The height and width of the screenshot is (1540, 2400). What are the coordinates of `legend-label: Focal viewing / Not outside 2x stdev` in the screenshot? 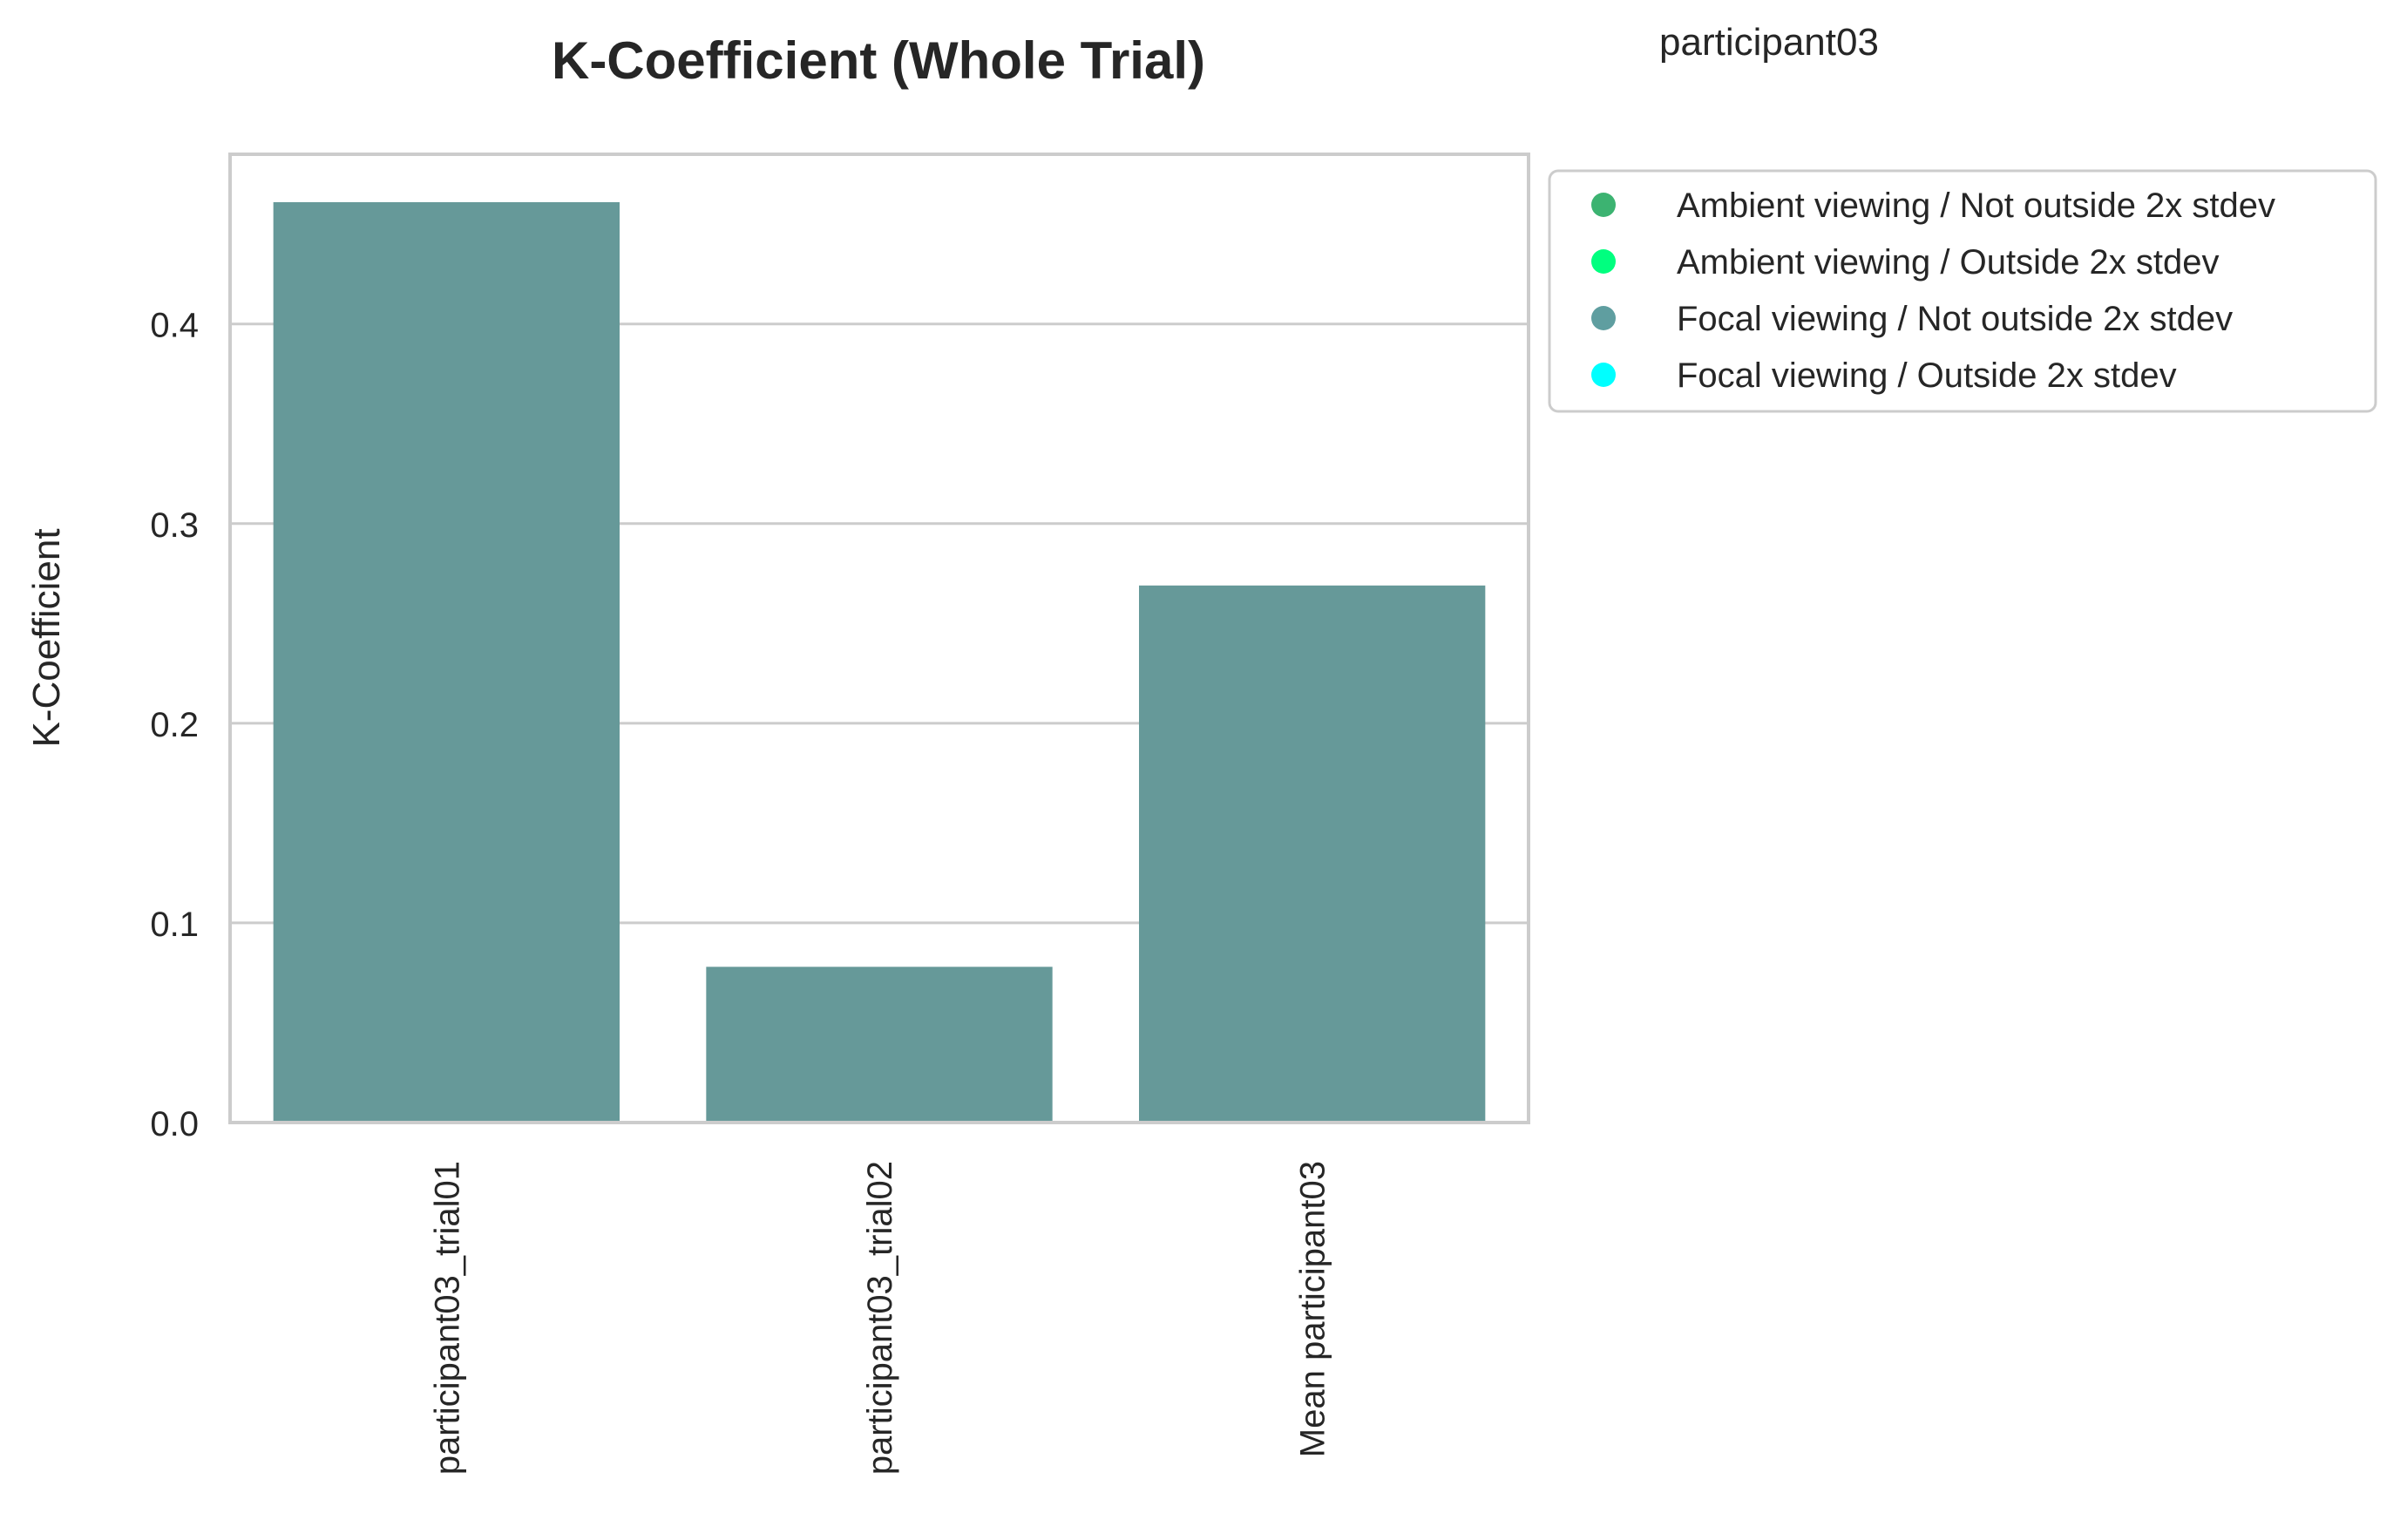 It's located at (1955, 319).